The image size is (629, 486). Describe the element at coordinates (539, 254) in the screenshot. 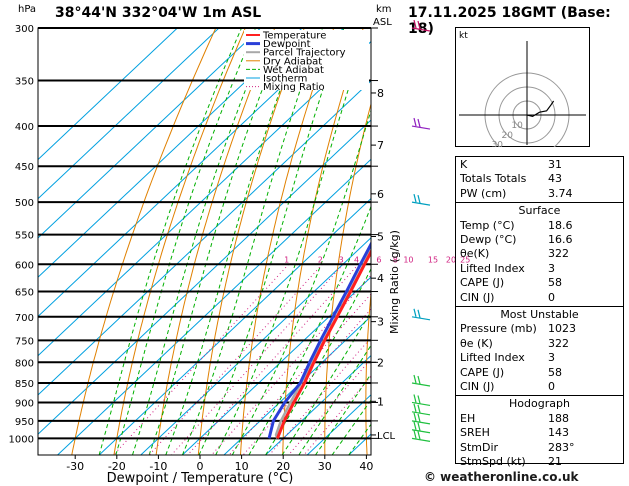

I see `index-row: θe(K) 322` at that location.